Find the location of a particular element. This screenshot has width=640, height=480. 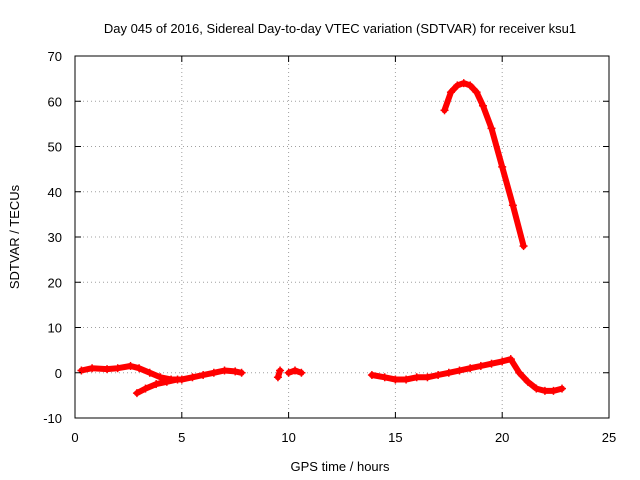

y-tick-label: 0 is located at coordinates (58, 373).